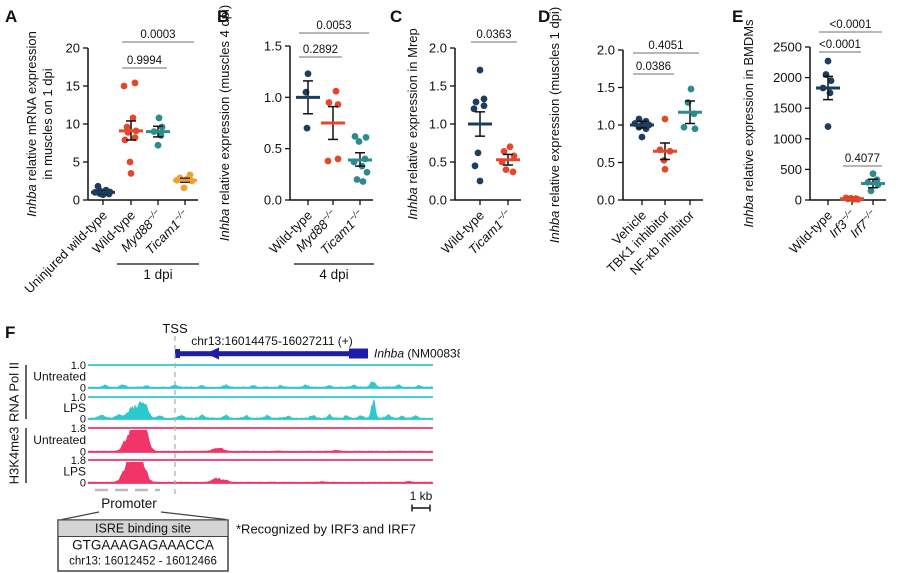 This screenshot has height=573, width=900. What do you see at coordinates (265, 354) in the screenshot?
I see `gene-body` at bounding box center [265, 354].